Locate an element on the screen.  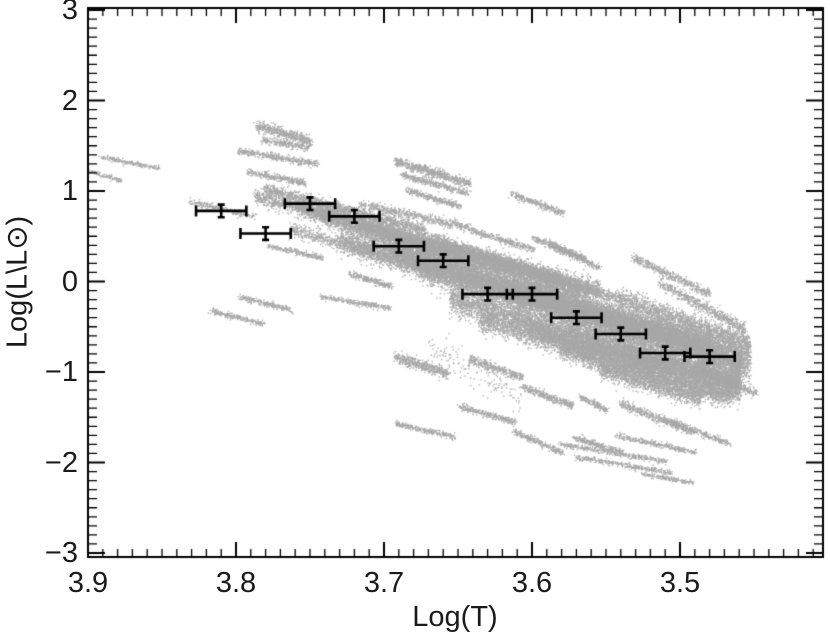
x-axis-title: Log(T) is located at coordinates (455, 617).